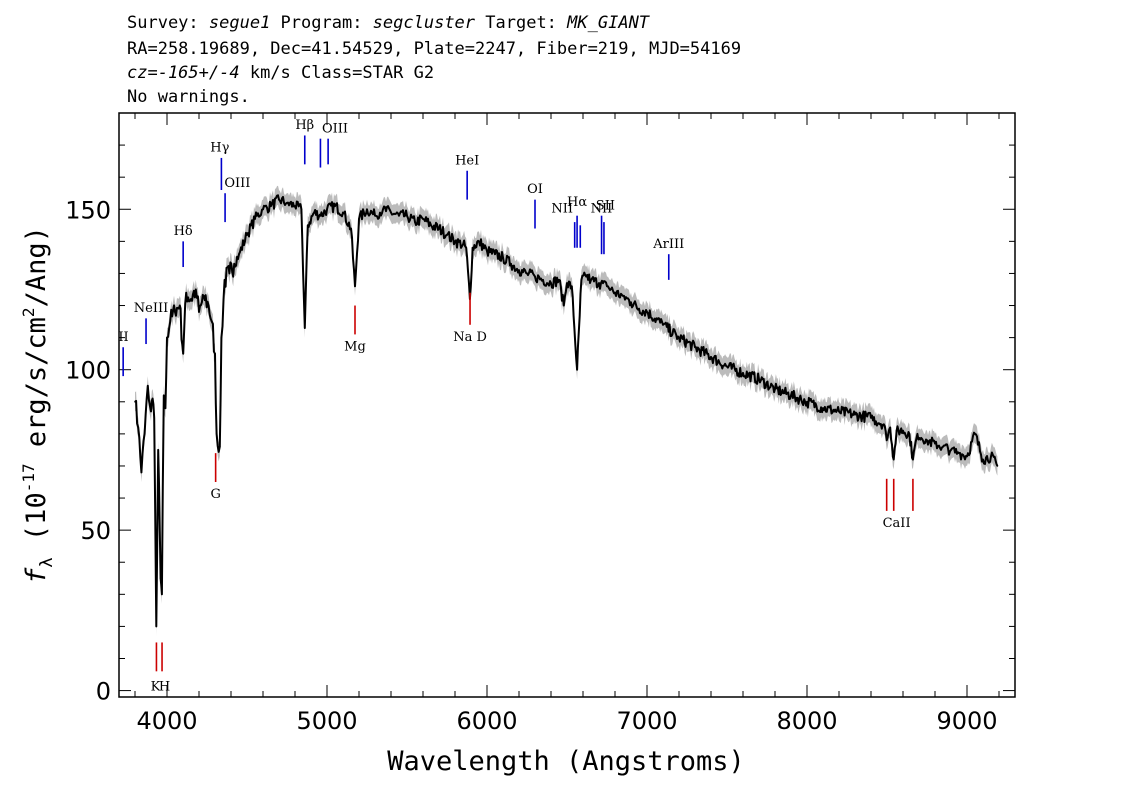 The width and height of the screenshot is (1134, 810). What do you see at coordinates (156, 687) in the screenshot?
I see `line-label: K` at bounding box center [156, 687].